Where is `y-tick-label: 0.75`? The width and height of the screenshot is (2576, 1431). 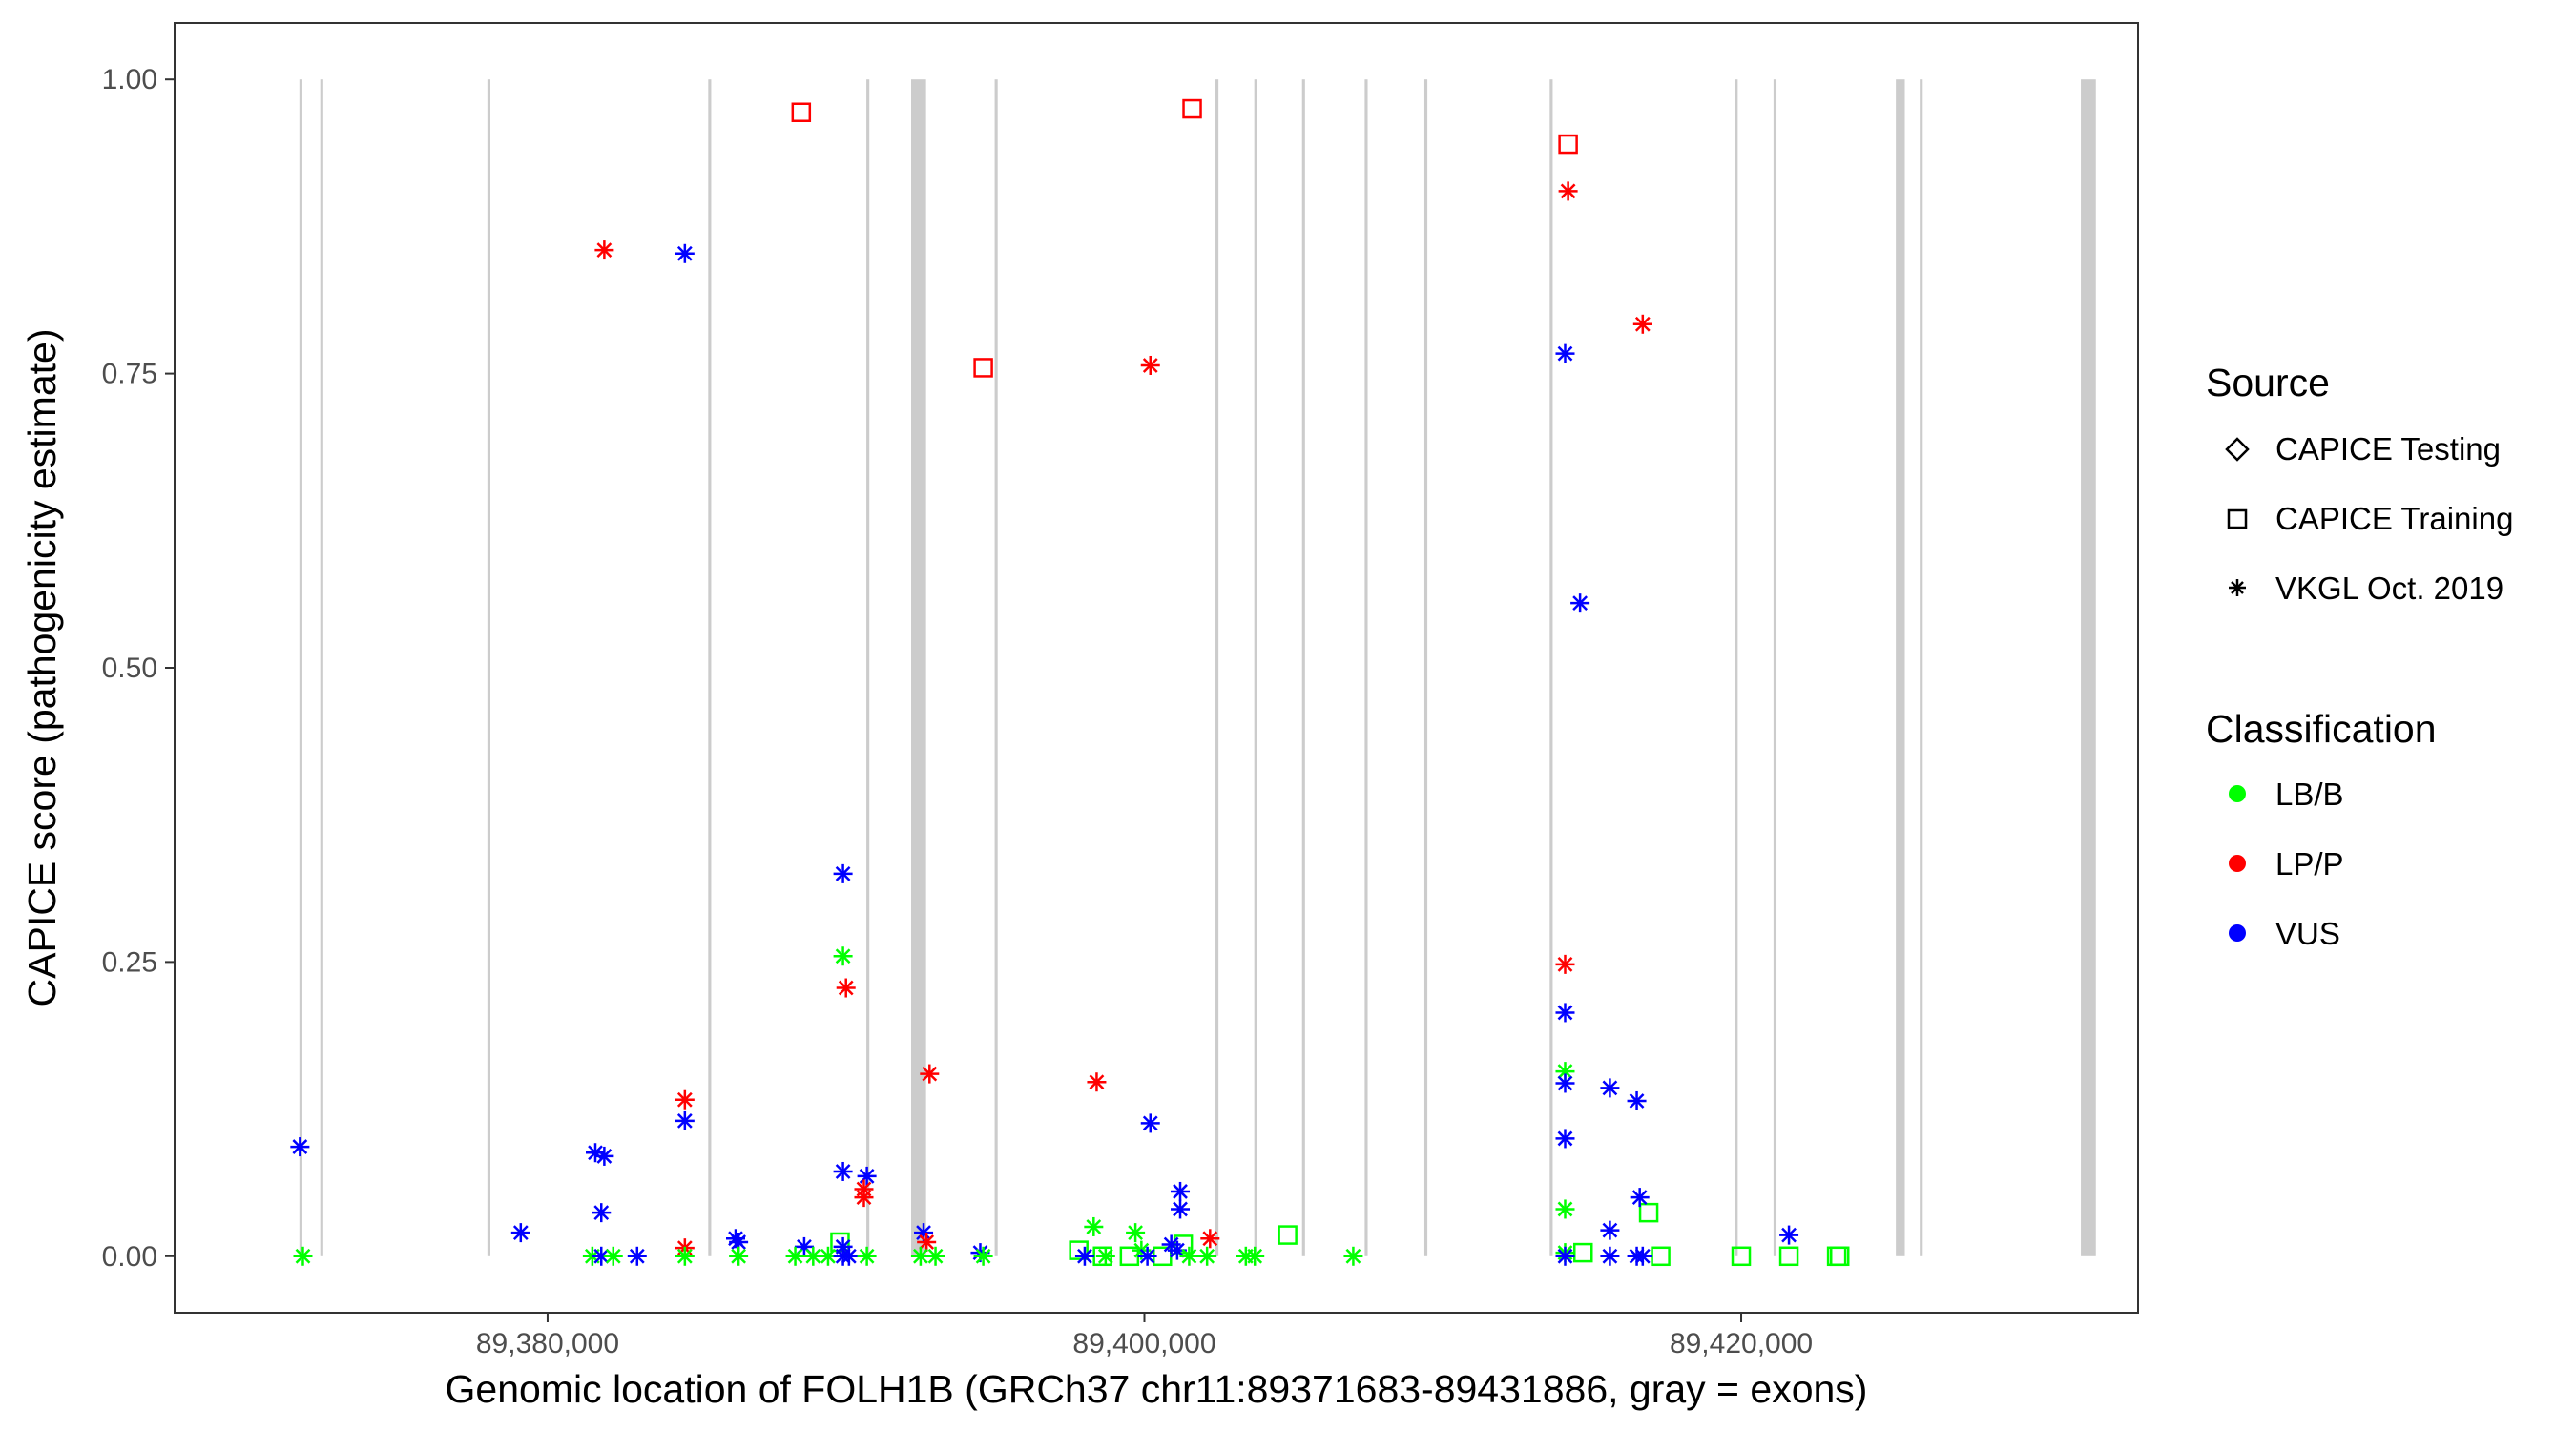
y-tick-label: 0.75 is located at coordinates (129, 375).